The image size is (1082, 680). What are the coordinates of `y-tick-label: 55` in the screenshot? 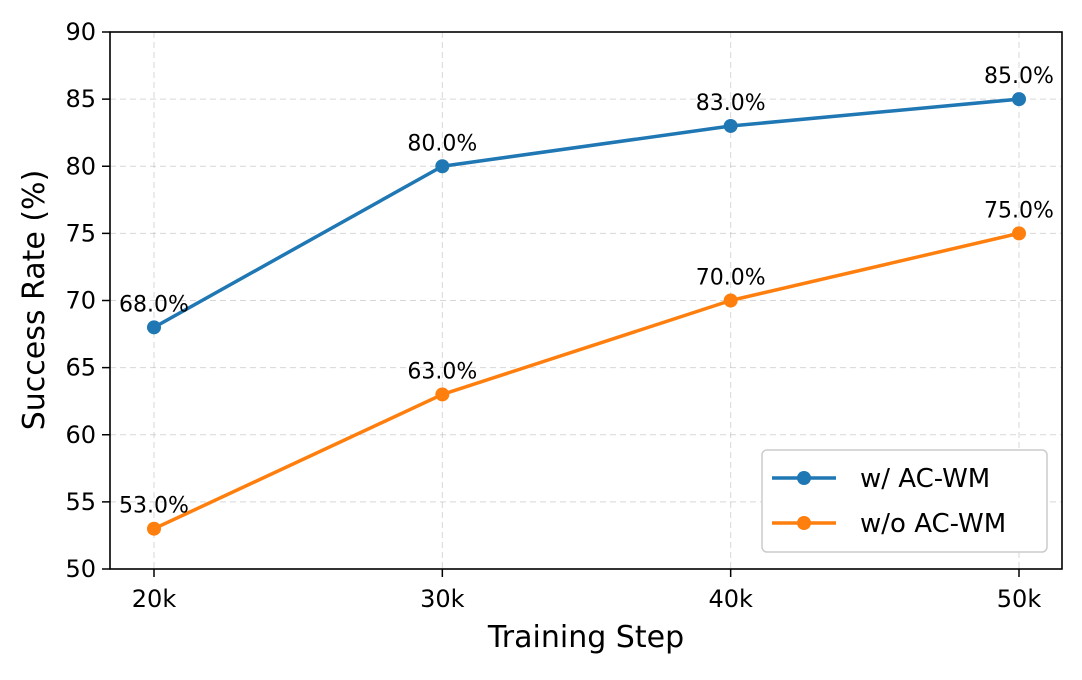 It's located at (80, 502).